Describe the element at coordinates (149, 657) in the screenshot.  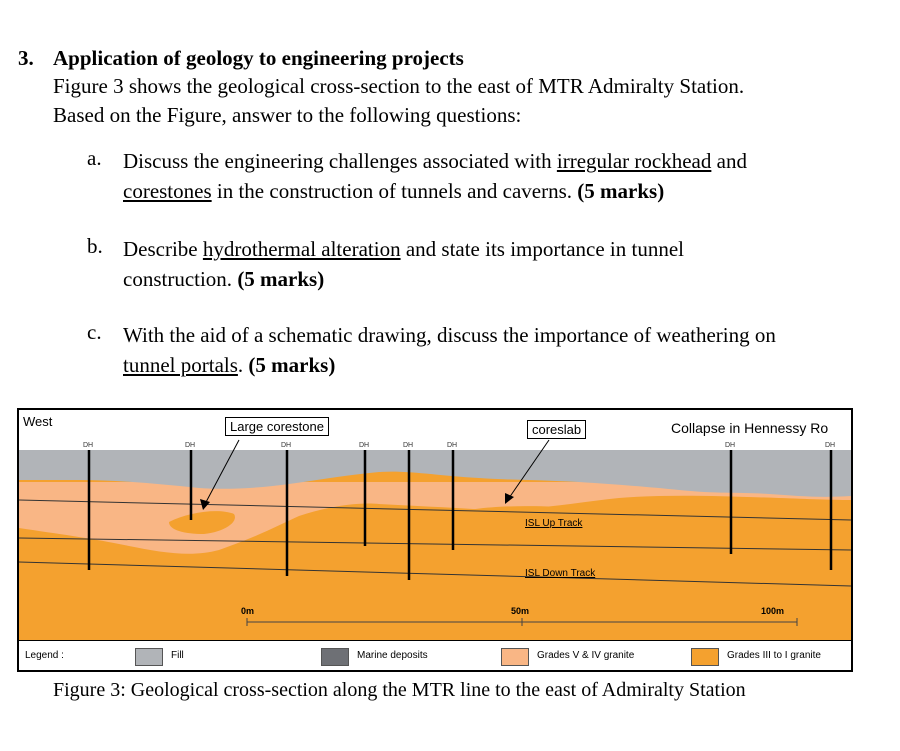
I see `legend-swatch-fill` at that location.